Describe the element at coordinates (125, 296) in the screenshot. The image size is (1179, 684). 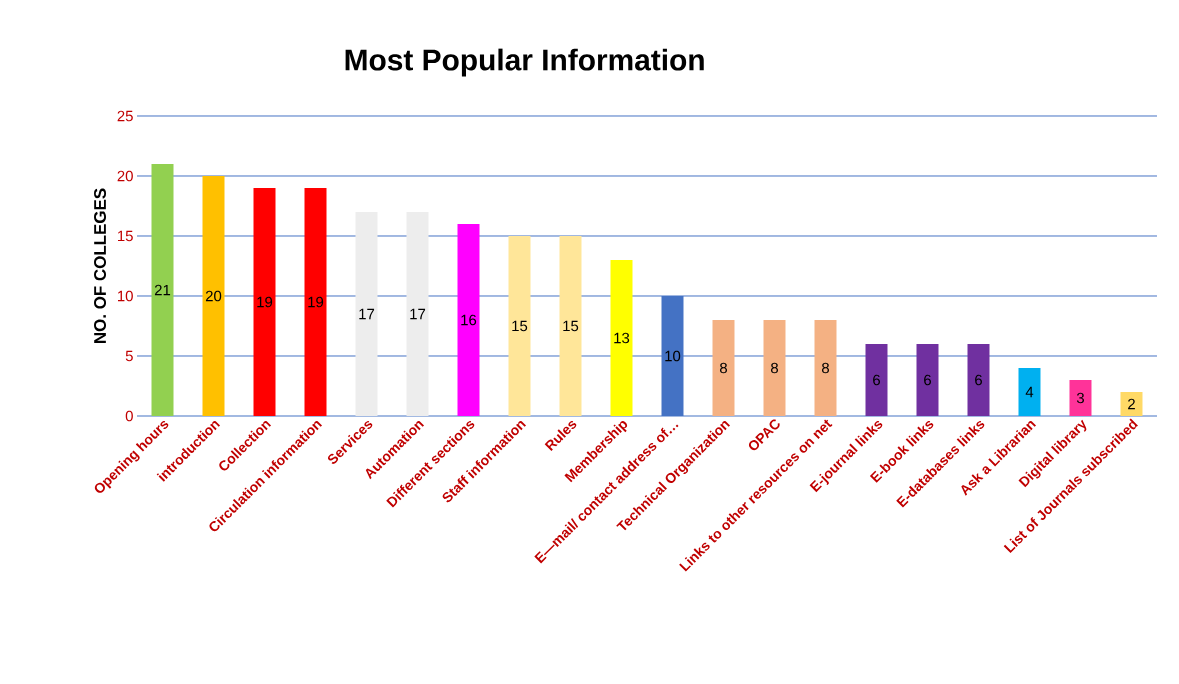
I see `y-tick-label: 10` at that location.